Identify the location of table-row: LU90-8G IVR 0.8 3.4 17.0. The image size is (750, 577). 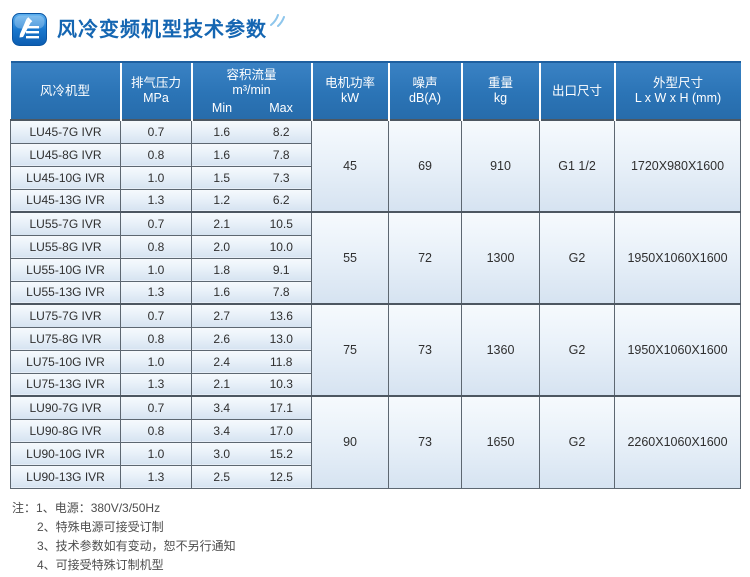
(375, 430).